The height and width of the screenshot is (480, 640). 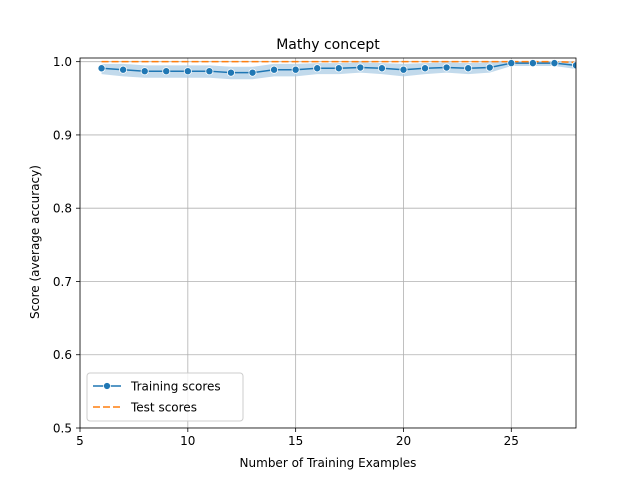 I want to click on x-tick-label: 15, so click(x=295, y=441).